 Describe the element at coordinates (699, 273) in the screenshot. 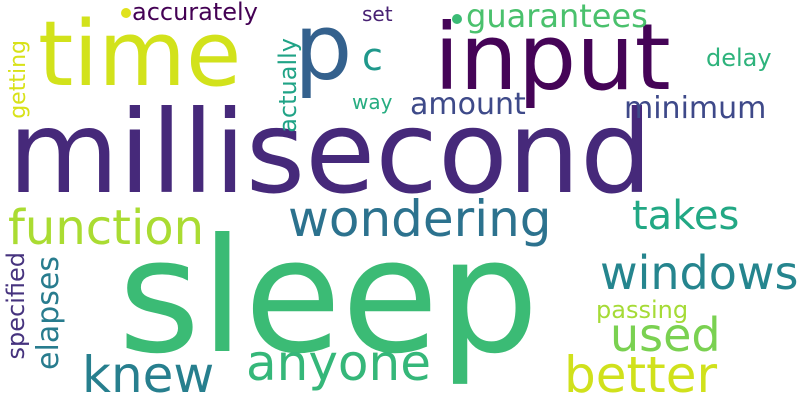

I see `word-windows: windows` at that location.